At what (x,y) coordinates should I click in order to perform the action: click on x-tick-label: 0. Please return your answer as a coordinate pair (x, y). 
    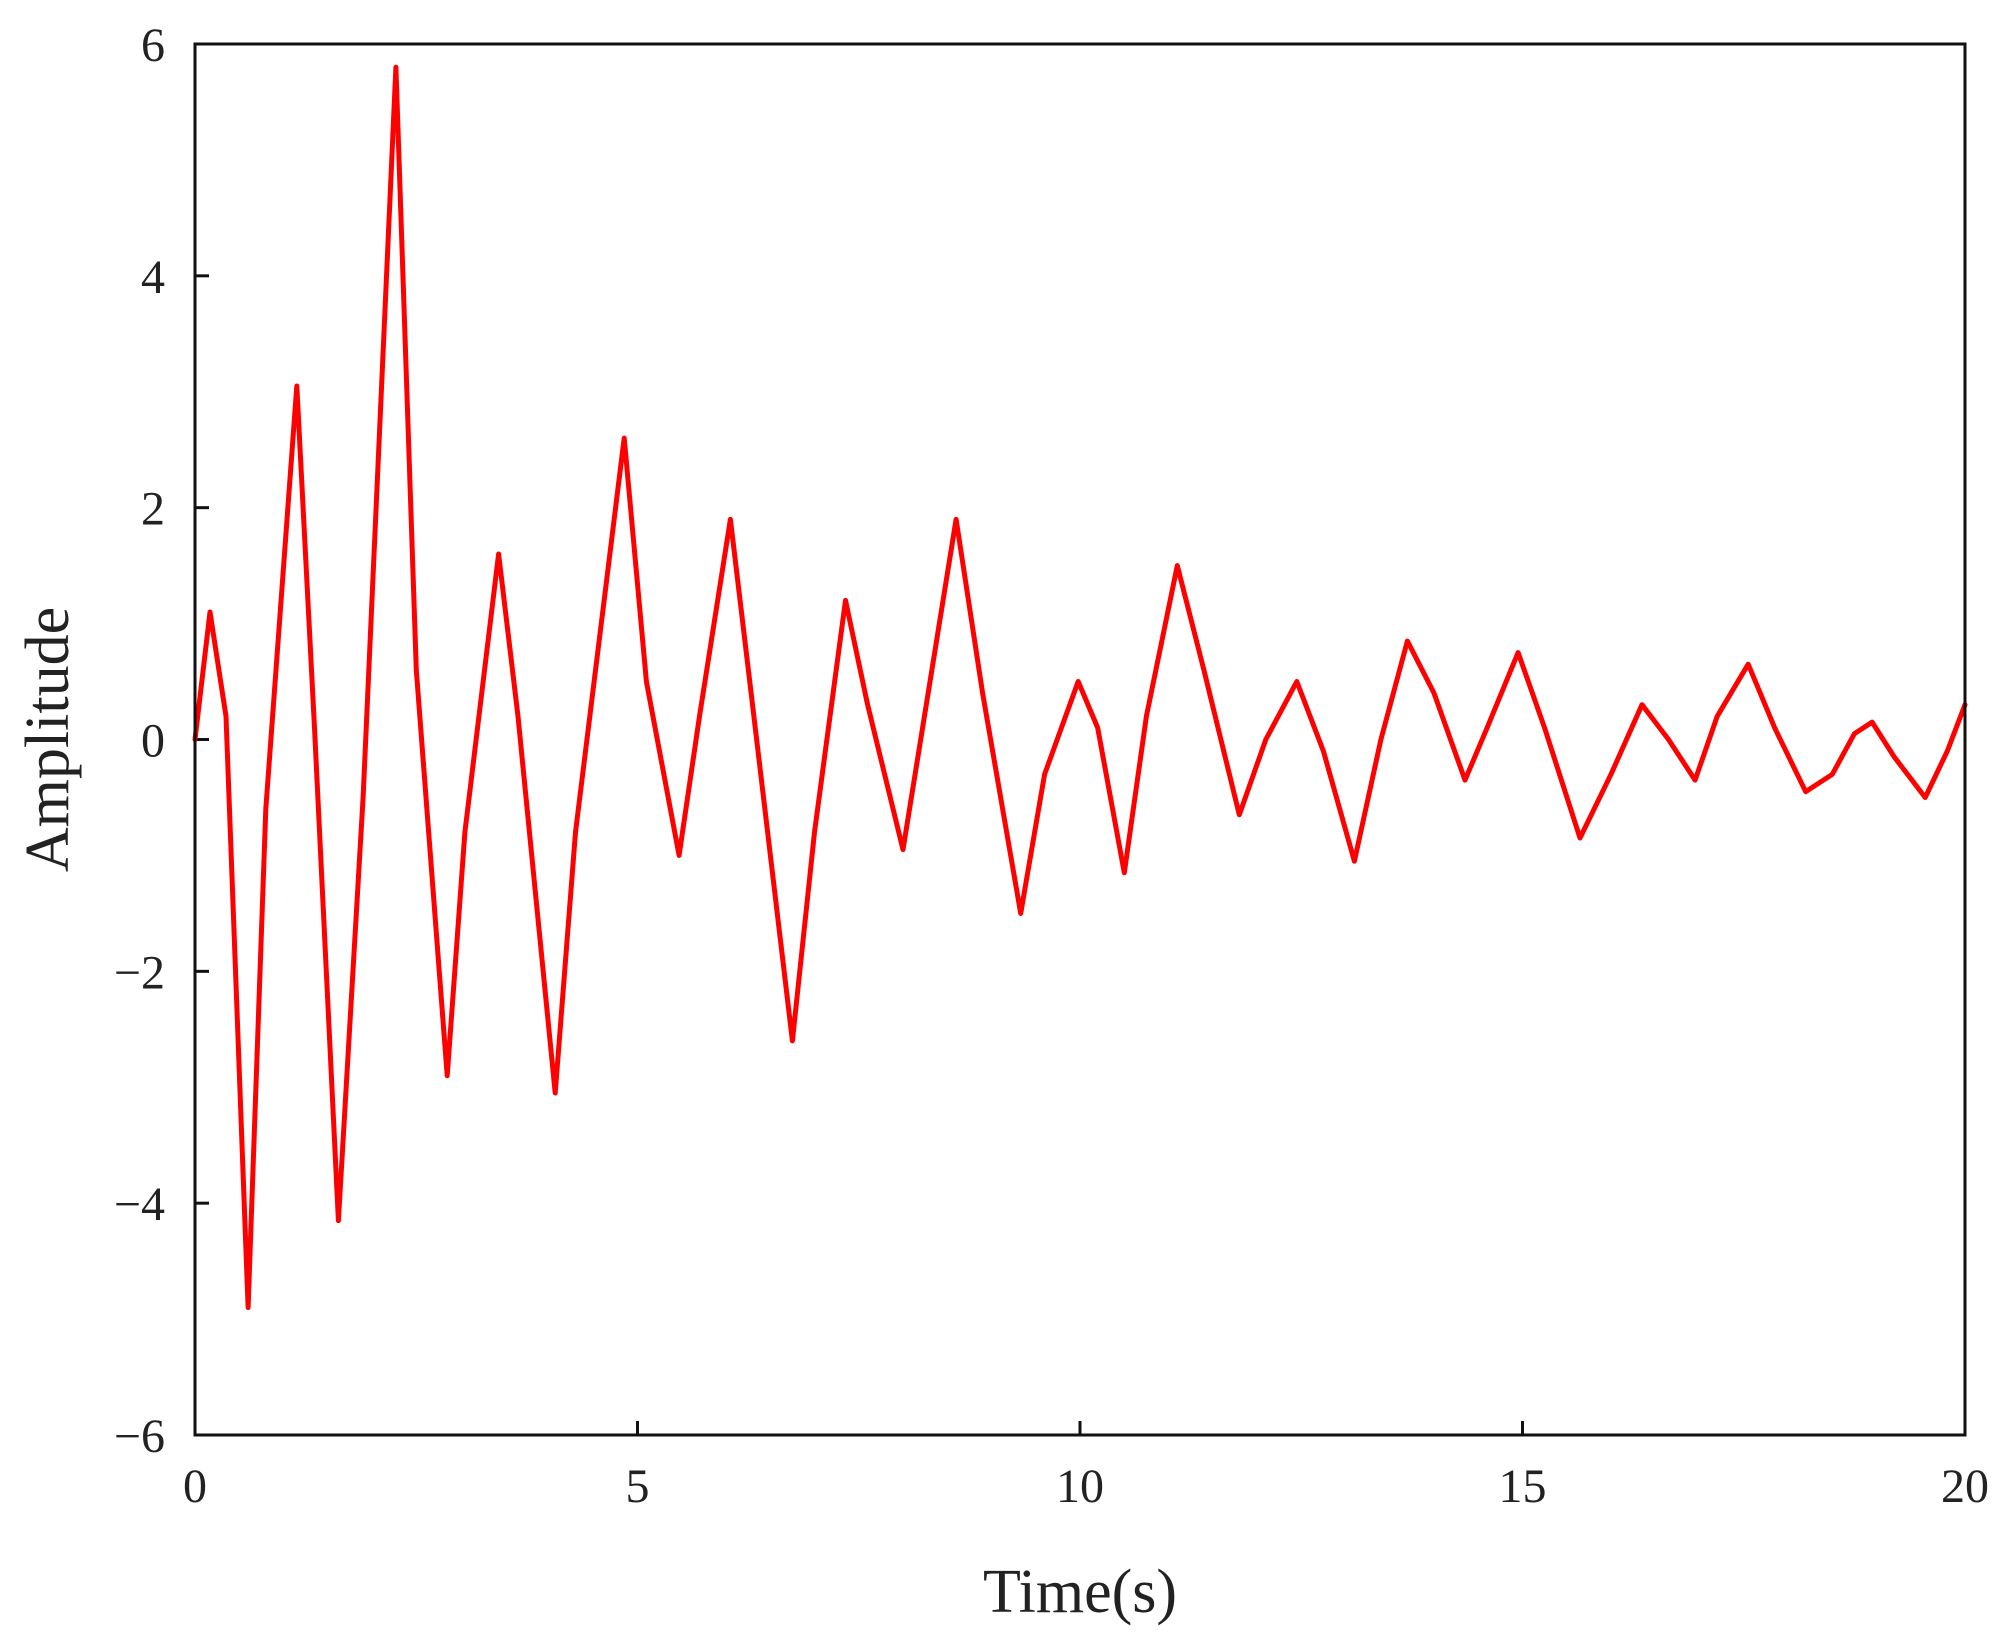
    Looking at the image, I should click on (195, 1486).